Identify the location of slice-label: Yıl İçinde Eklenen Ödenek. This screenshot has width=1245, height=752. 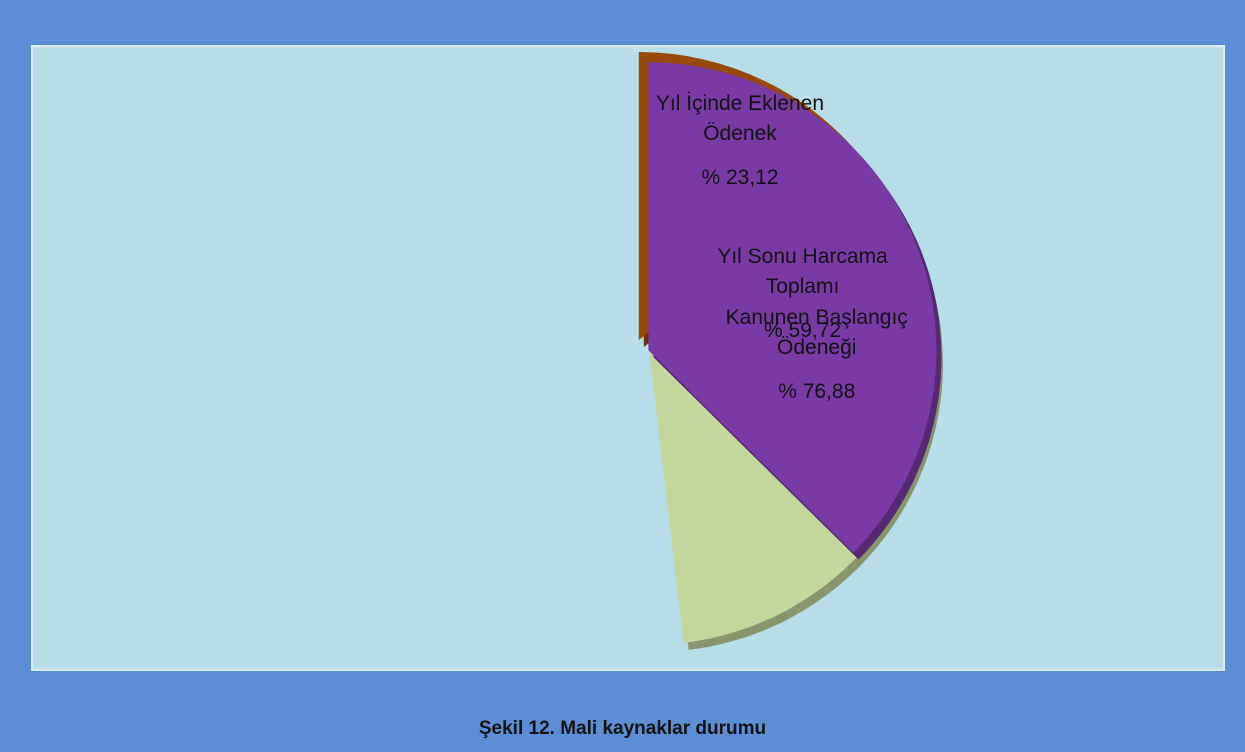
(740, 119).